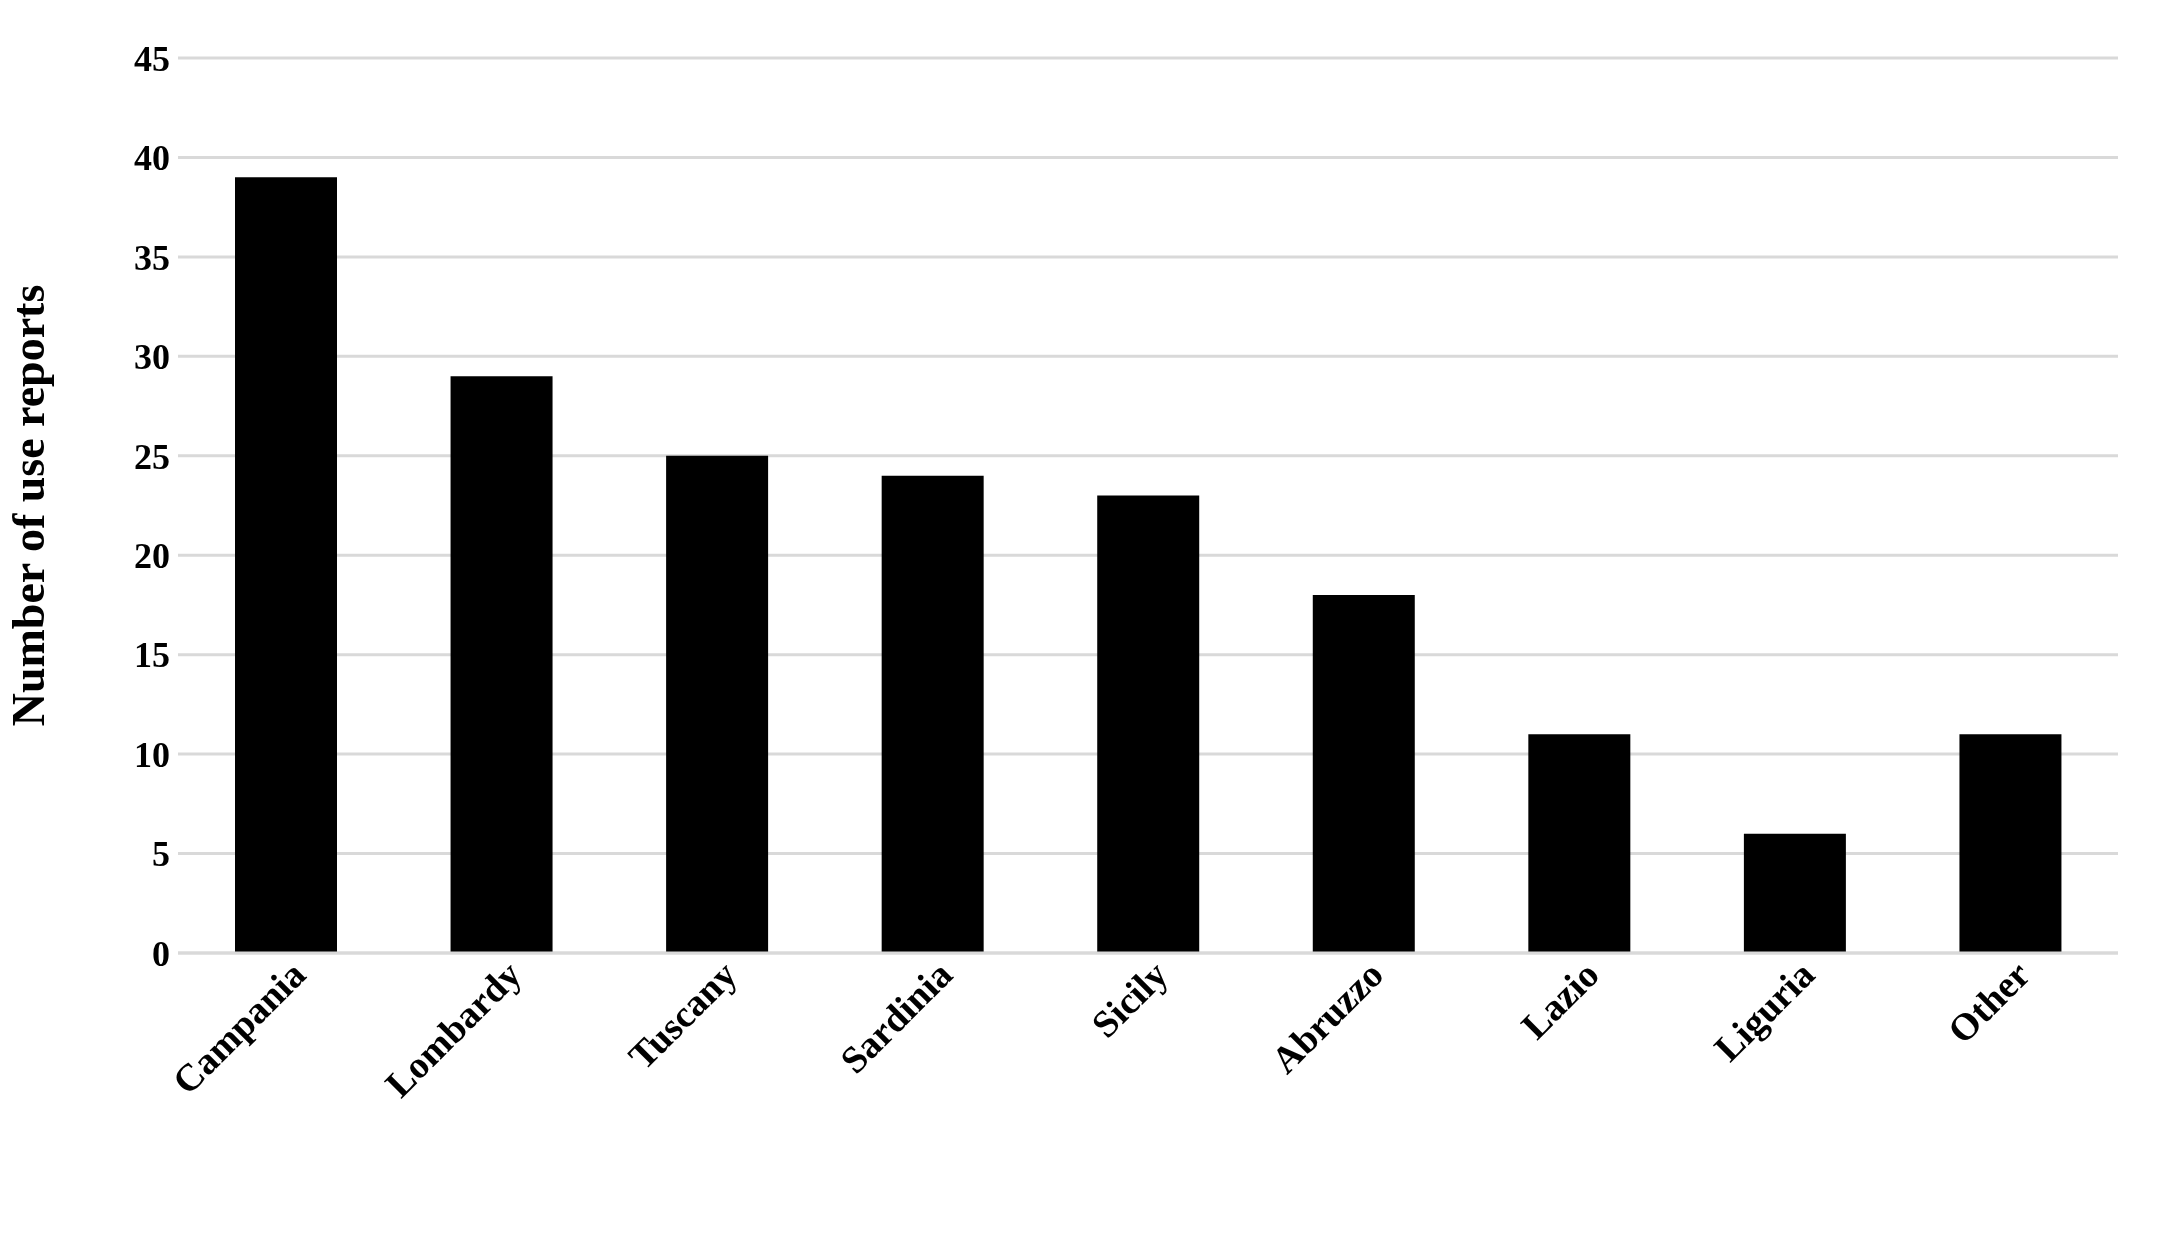 This screenshot has width=2159, height=1241. Describe the element at coordinates (161, 854) in the screenshot. I see `y-tick-label: 5` at that location.